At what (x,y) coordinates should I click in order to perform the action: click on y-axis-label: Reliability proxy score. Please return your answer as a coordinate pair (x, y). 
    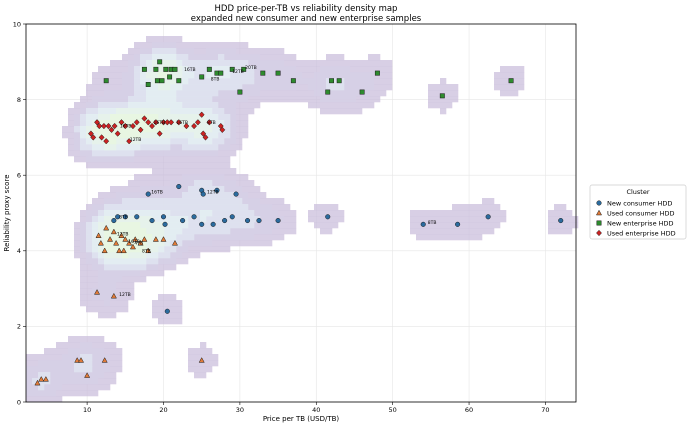
    Looking at the image, I should click on (7, 213).